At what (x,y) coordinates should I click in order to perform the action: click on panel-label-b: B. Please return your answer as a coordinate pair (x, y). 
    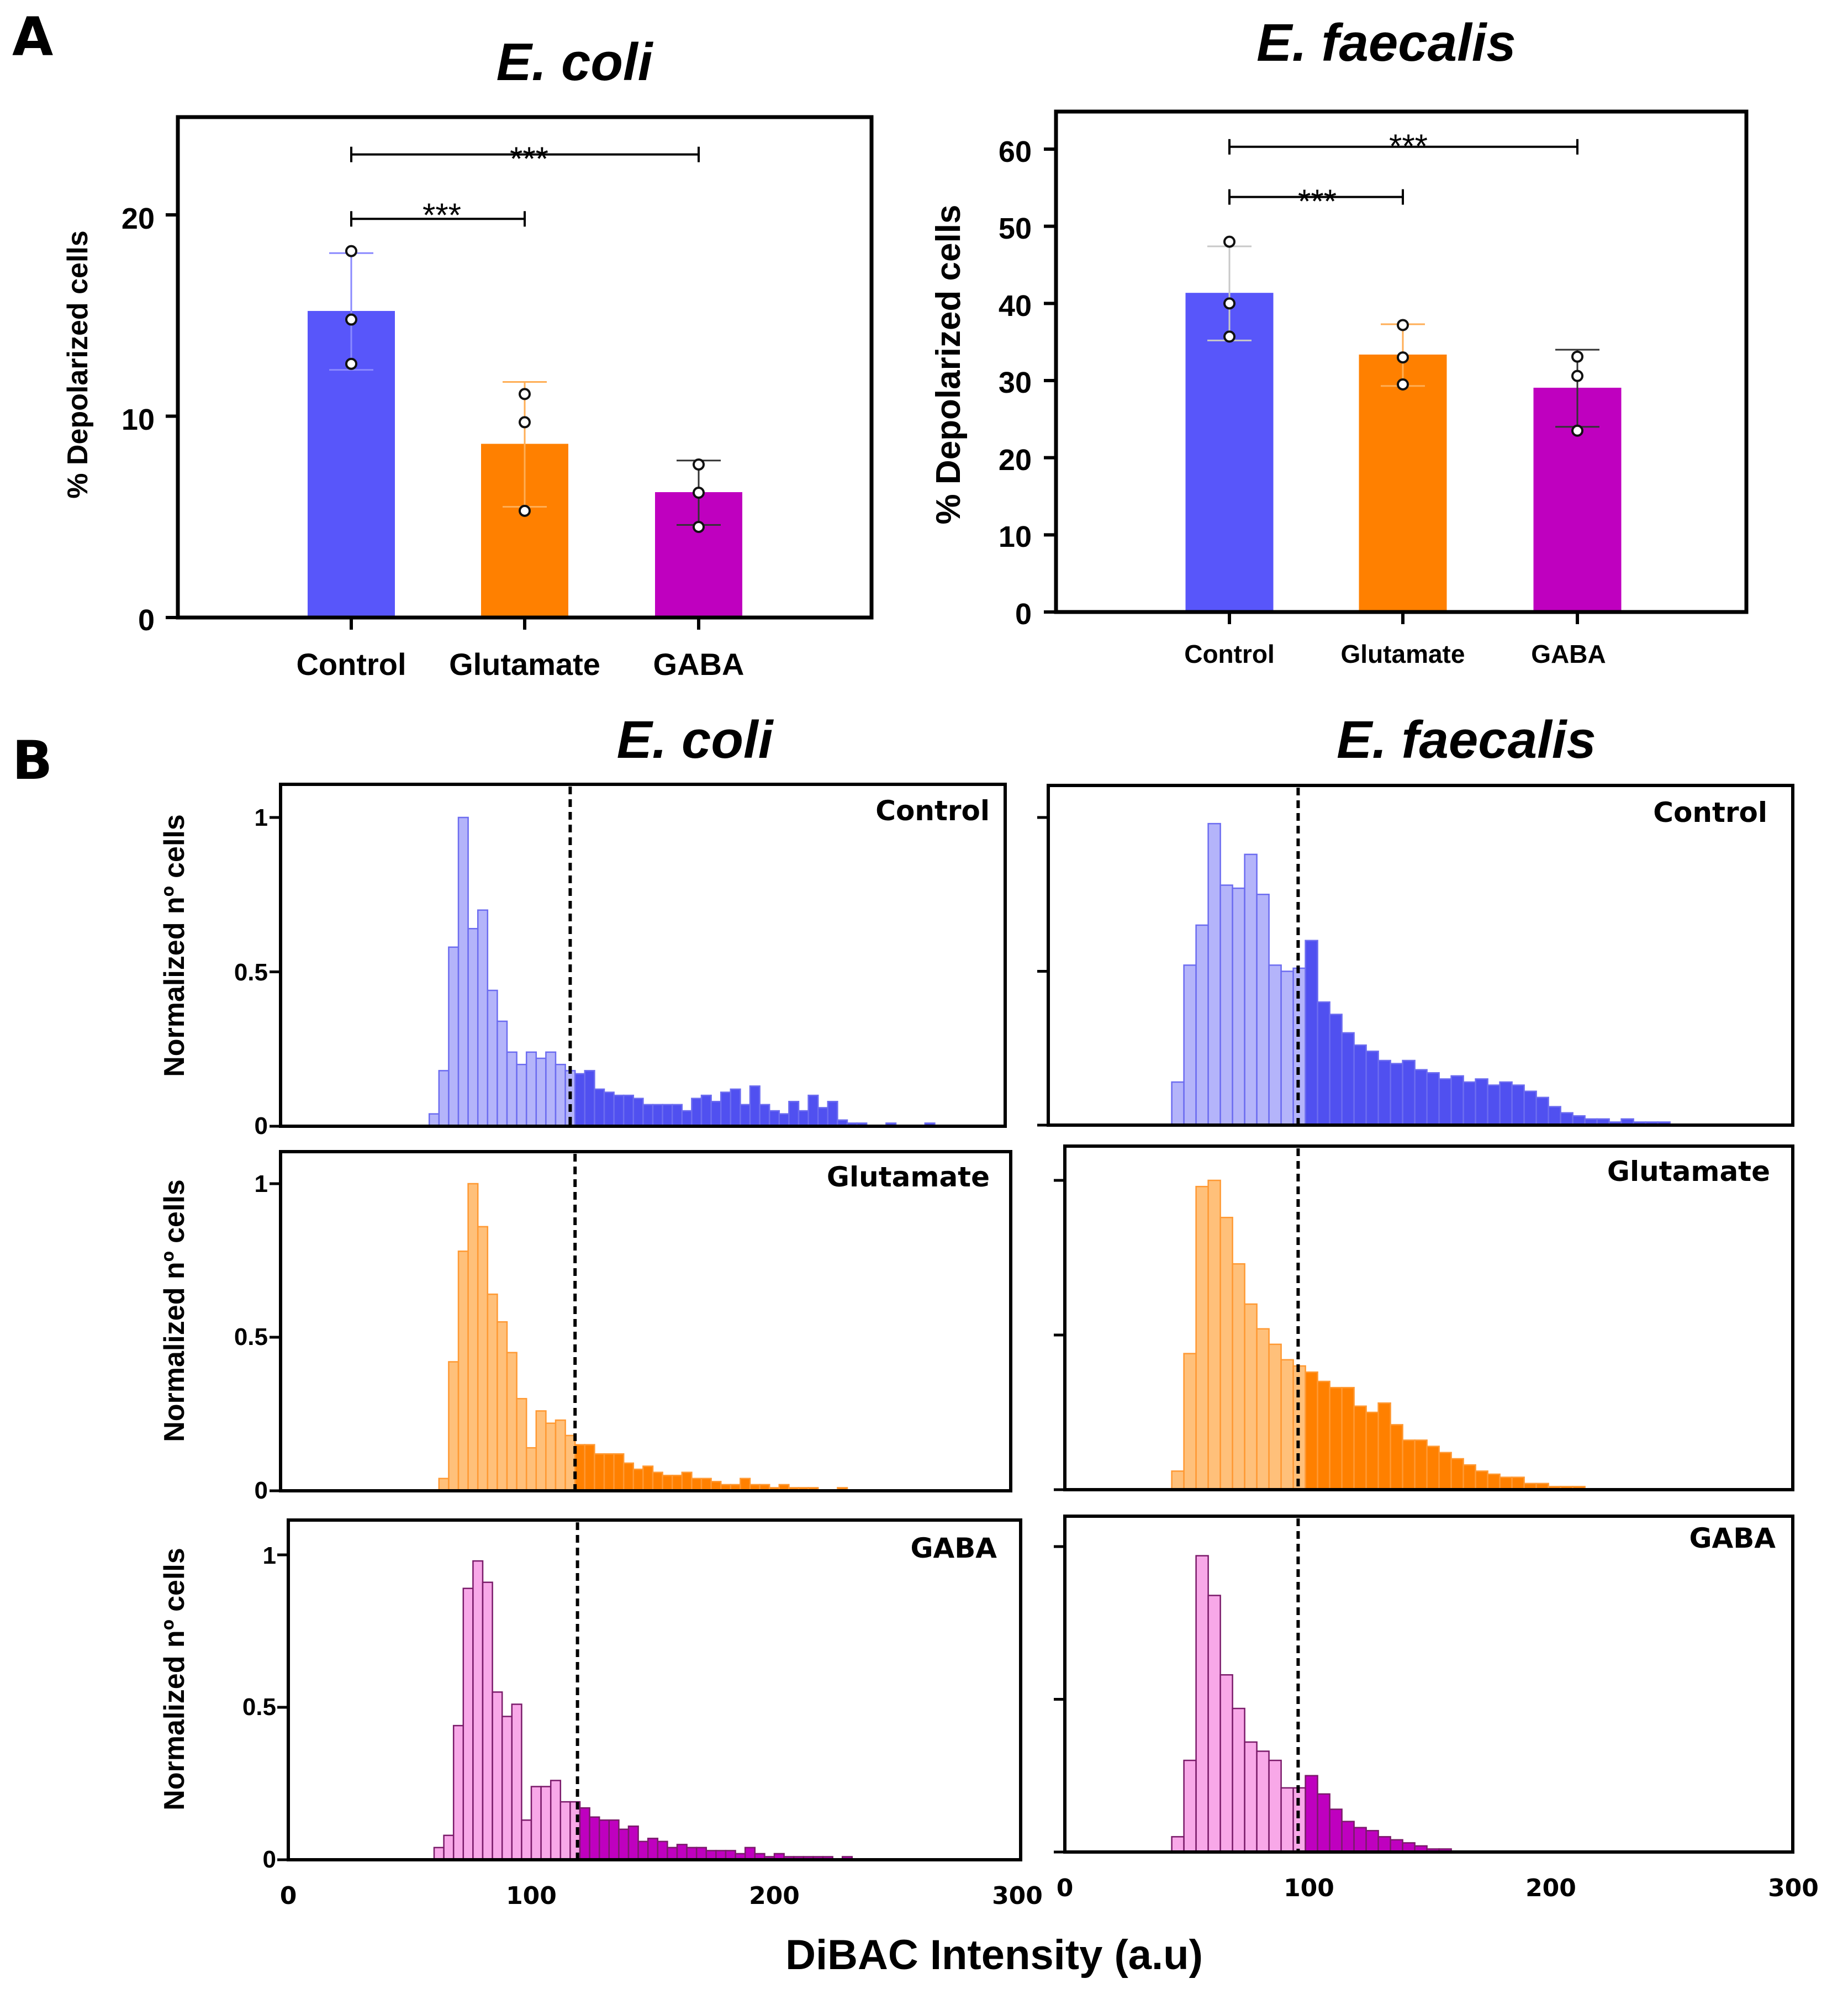
    Looking at the image, I should click on (32, 761).